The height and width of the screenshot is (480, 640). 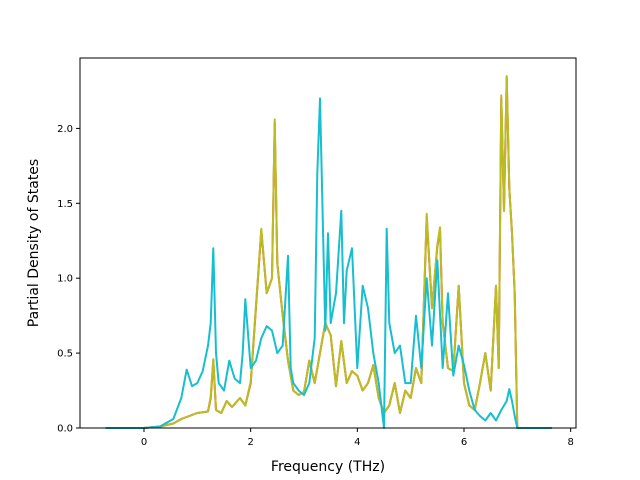 What do you see at coordinates (65, 429) in the screenshot?
I see `y-tick-label: 0.0` at bounding box center [65, 429].